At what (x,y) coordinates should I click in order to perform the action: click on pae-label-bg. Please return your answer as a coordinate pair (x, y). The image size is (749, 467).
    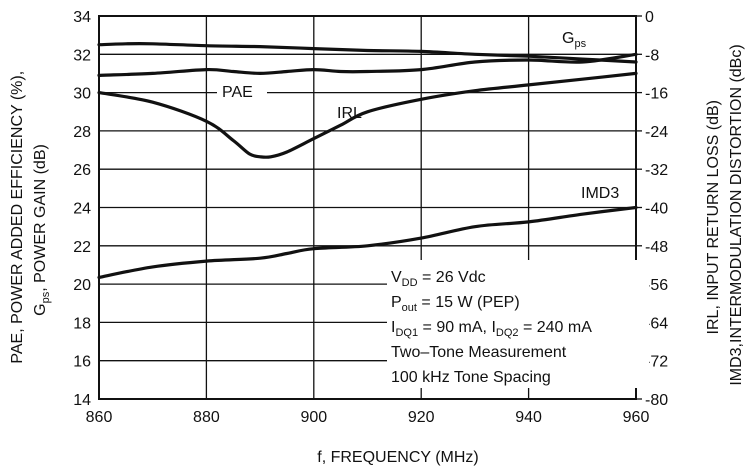
    Looking at the image, I should click on (242, 90).